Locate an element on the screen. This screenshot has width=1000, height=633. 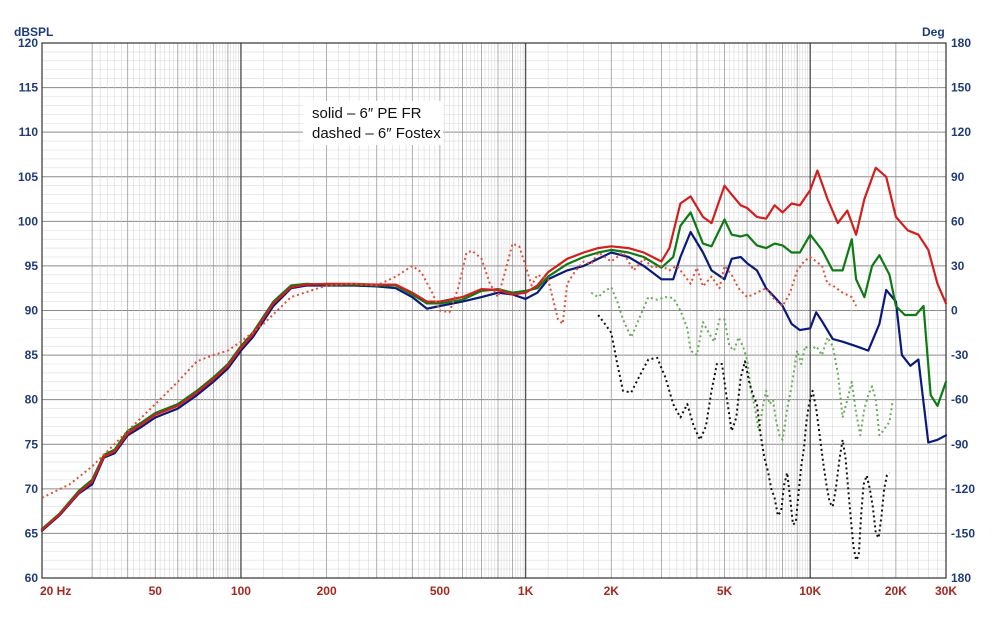
y2-tick-label: 120 is located at coordinates (961, 132).